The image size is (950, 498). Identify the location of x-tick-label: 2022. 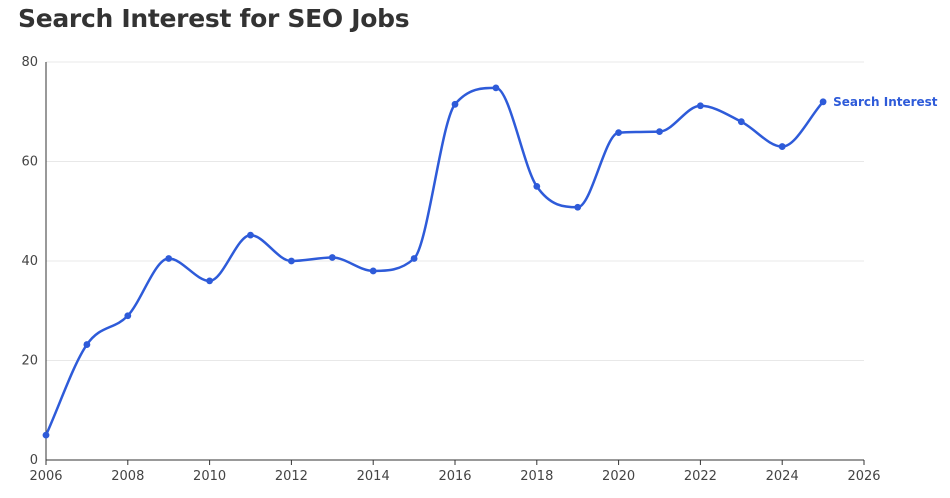
(700, 476).